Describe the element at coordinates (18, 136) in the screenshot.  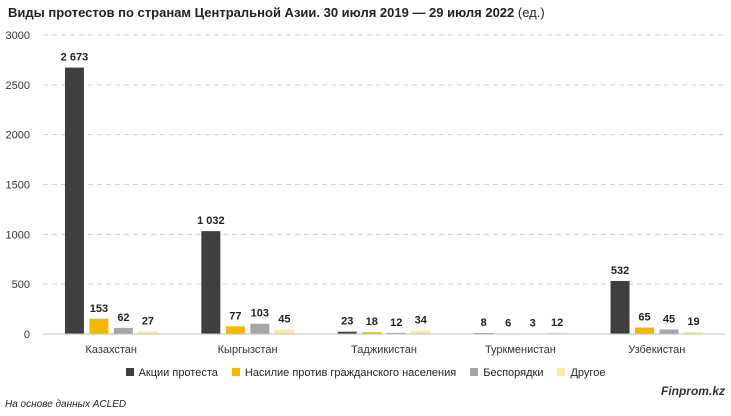
I see `y-tick-label: 2000` at that location.